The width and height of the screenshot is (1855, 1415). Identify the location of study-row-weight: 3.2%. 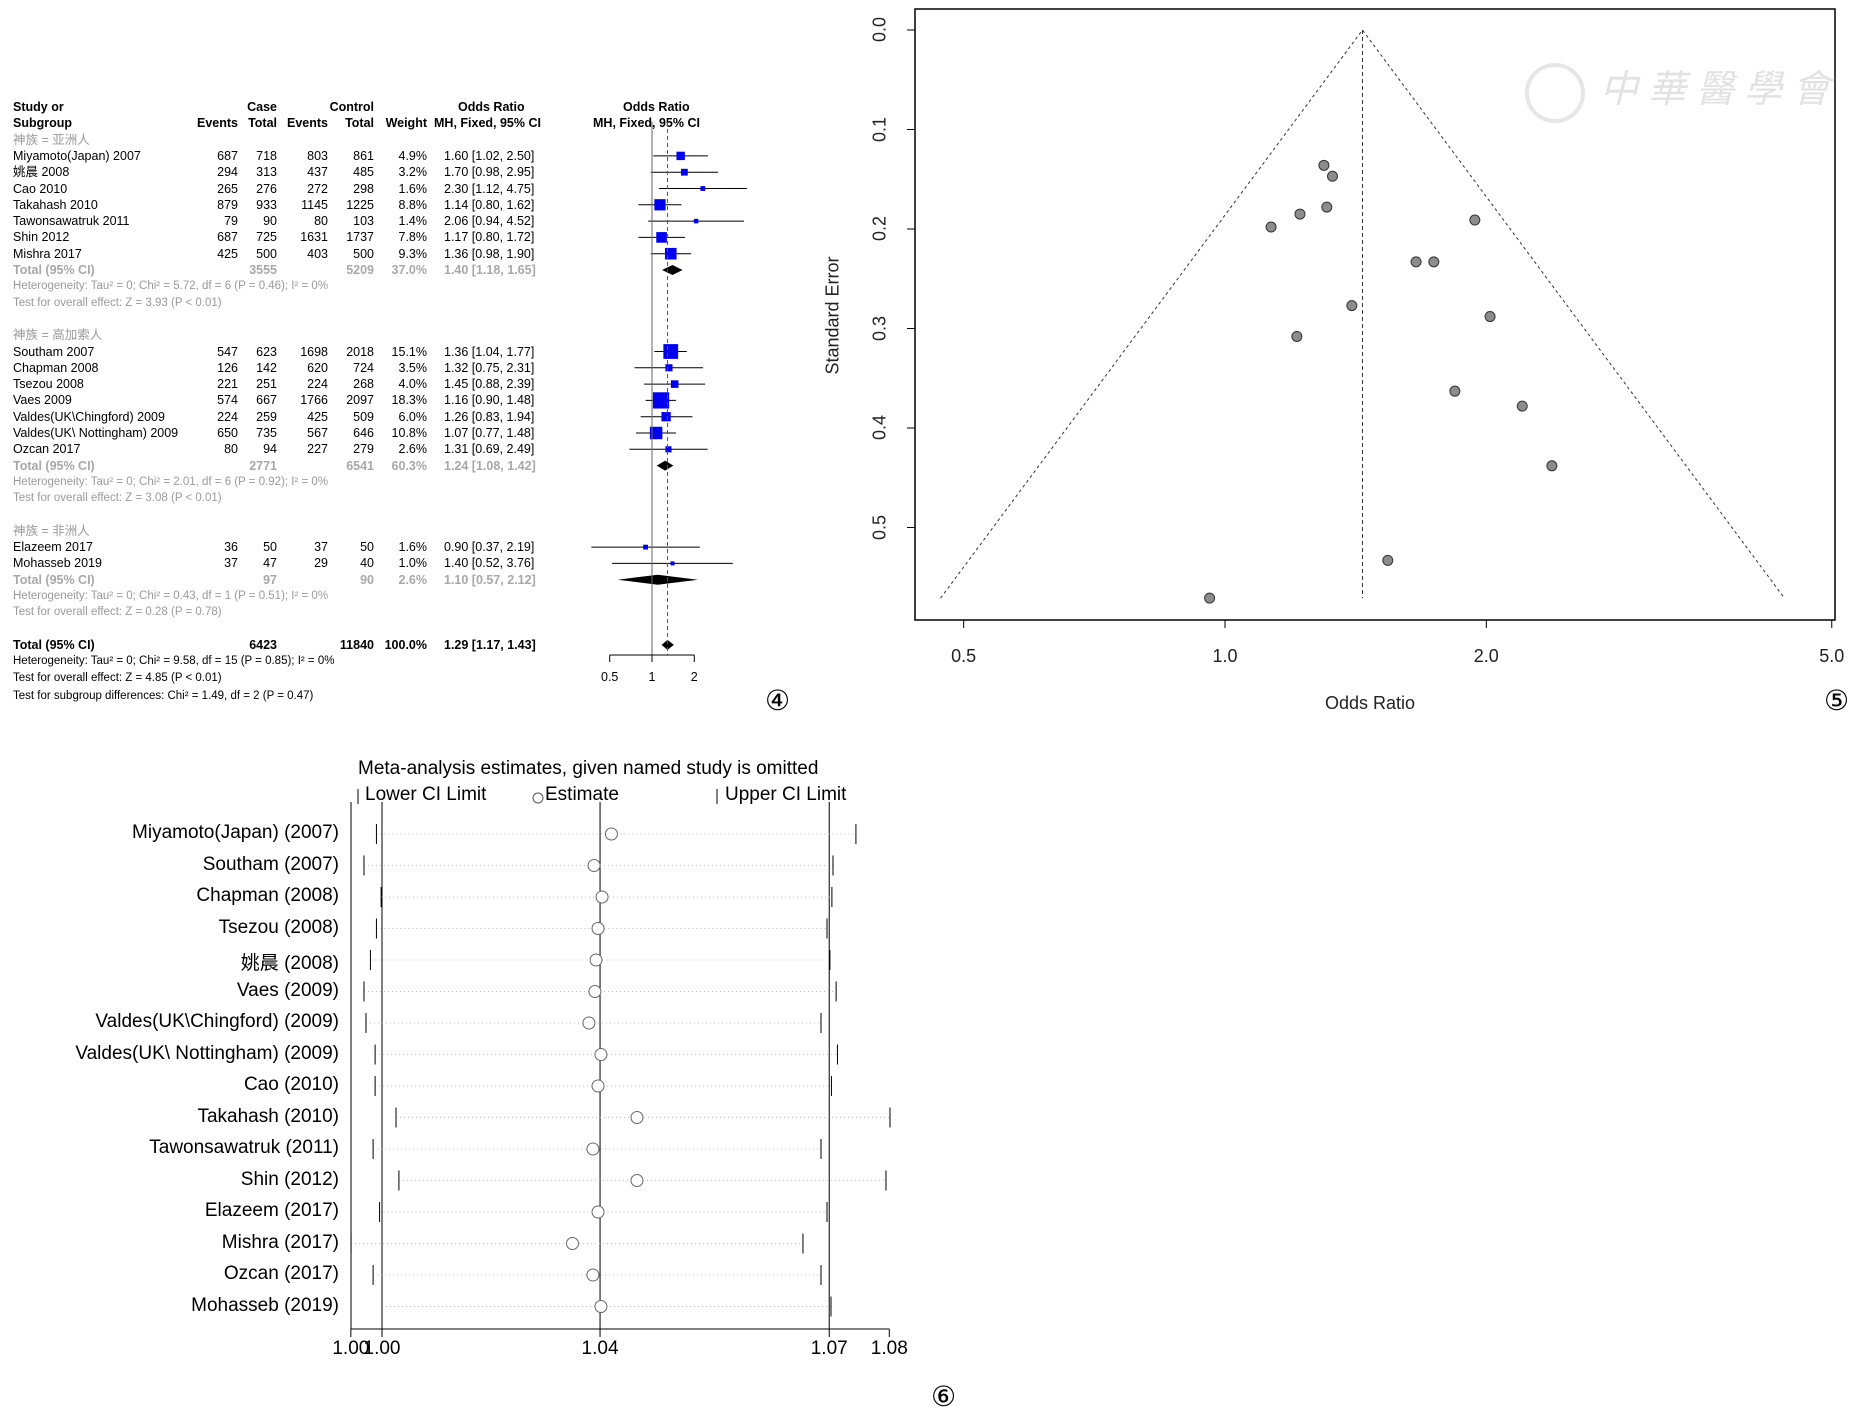
(413, 172).